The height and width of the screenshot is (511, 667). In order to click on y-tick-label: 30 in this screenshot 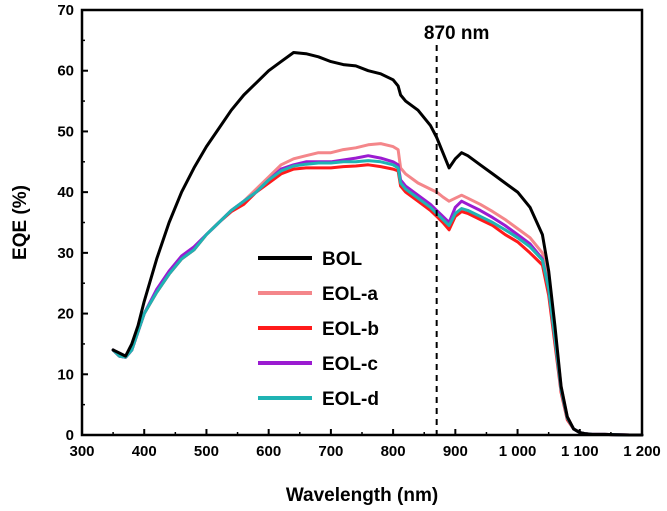, I will do `click(65, 253)`.